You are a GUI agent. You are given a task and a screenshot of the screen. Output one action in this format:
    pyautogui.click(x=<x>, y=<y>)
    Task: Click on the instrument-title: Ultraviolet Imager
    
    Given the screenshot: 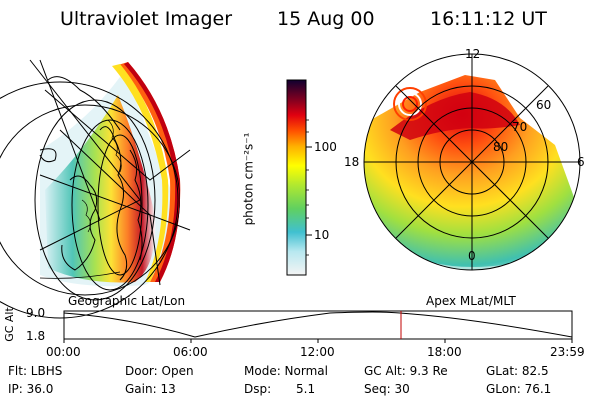 What is the action you would take?
    pyautogui.click(x=146, y=19)
    